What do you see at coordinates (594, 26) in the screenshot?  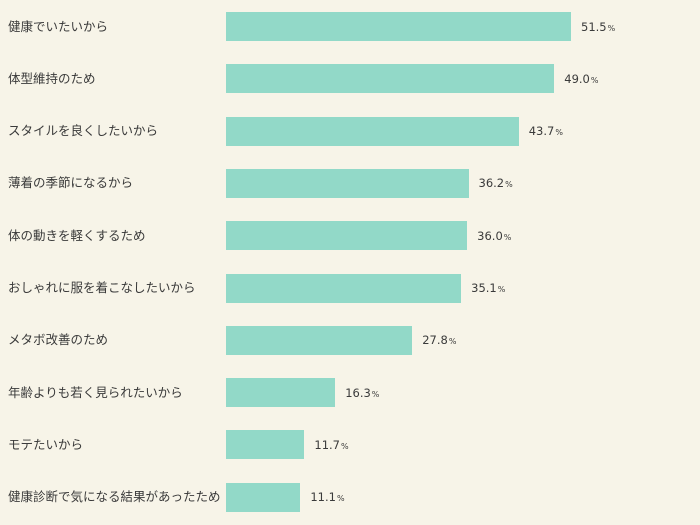 I see `value-number: 51.5` at bounding box center [594, 26].